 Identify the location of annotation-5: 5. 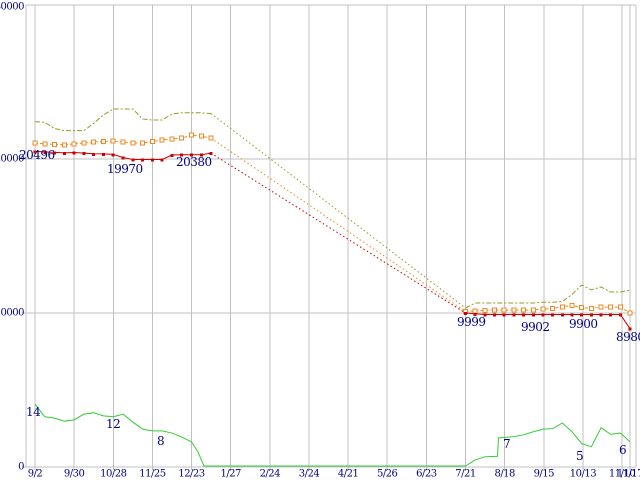
(579, 456).